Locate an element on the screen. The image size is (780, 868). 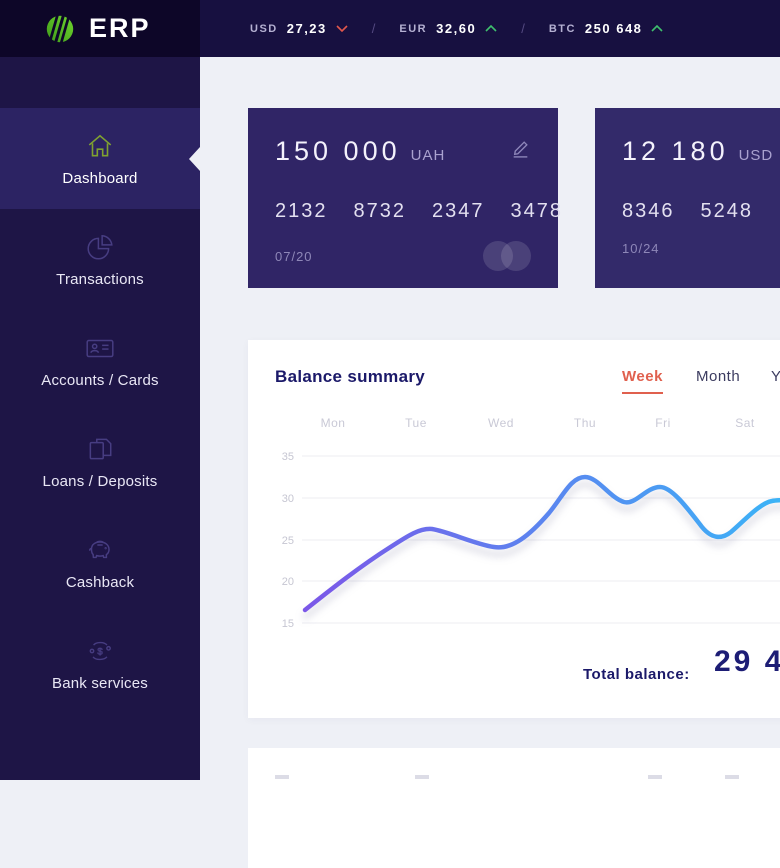
ticker-usd: USD 27,23 is located at coordinates (299, 28).